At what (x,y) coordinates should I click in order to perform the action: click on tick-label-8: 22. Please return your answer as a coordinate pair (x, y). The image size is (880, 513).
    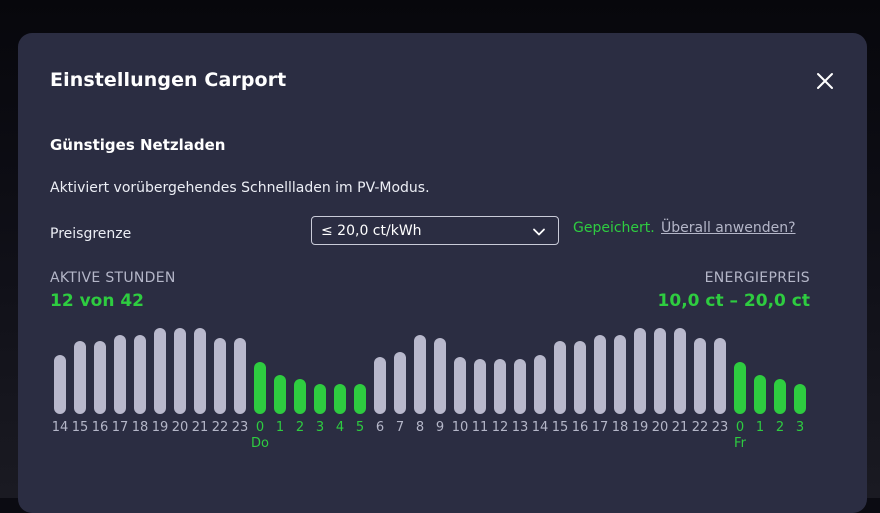
    Looking at the image, I should click on (220, 427).